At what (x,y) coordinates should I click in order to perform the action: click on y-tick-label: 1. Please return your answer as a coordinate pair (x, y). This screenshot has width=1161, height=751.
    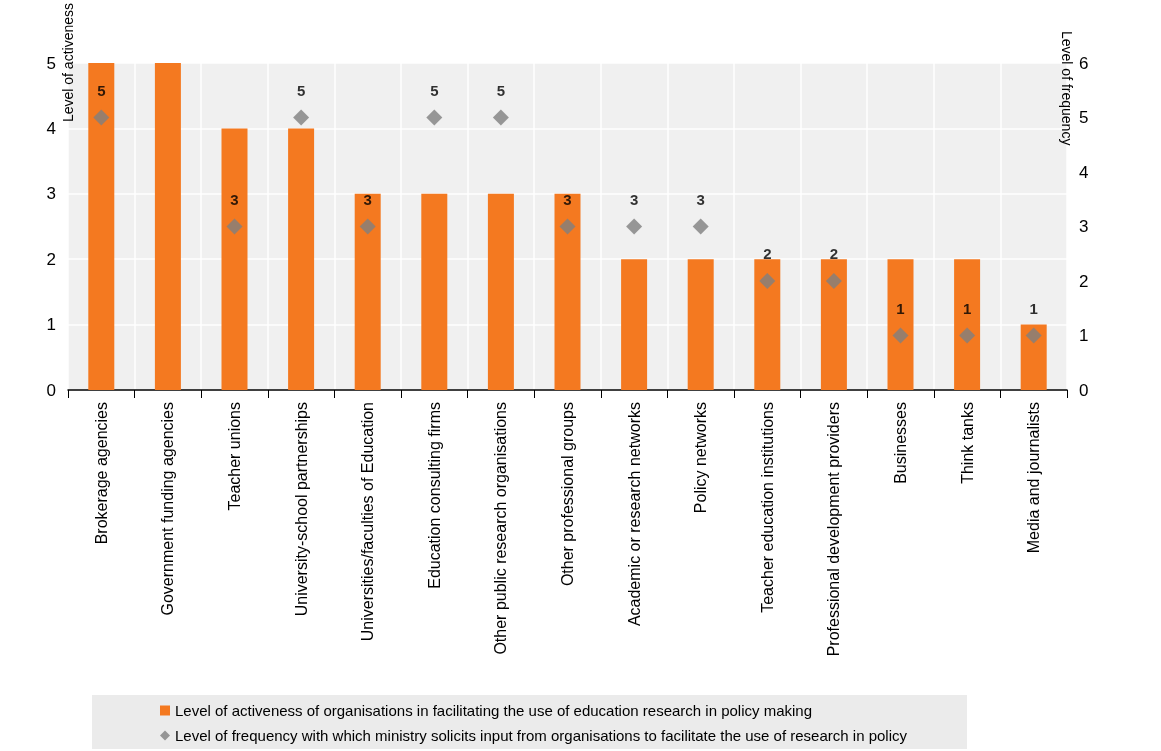
    Looking at the image, I should click on (51, 325).